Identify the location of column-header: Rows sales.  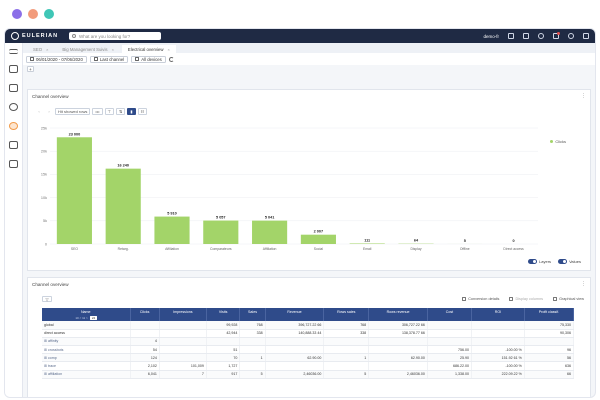
(346, 311).